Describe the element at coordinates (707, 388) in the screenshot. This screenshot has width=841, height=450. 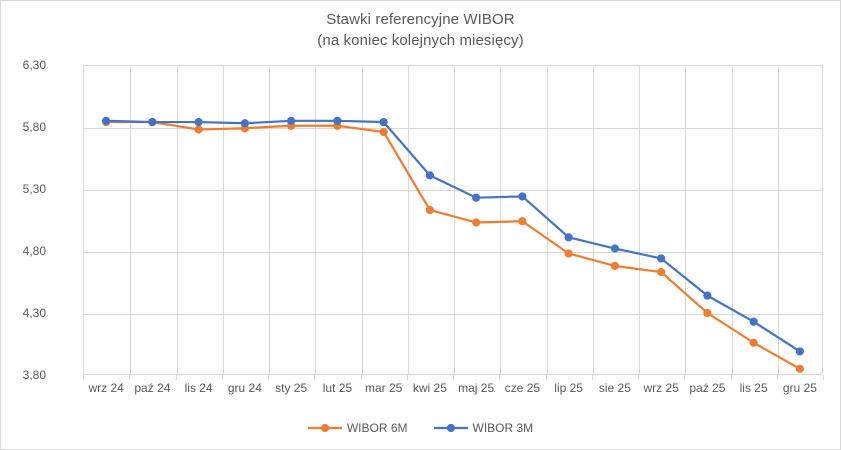
I see `x-axis-tick-label: paź 25` at that location.